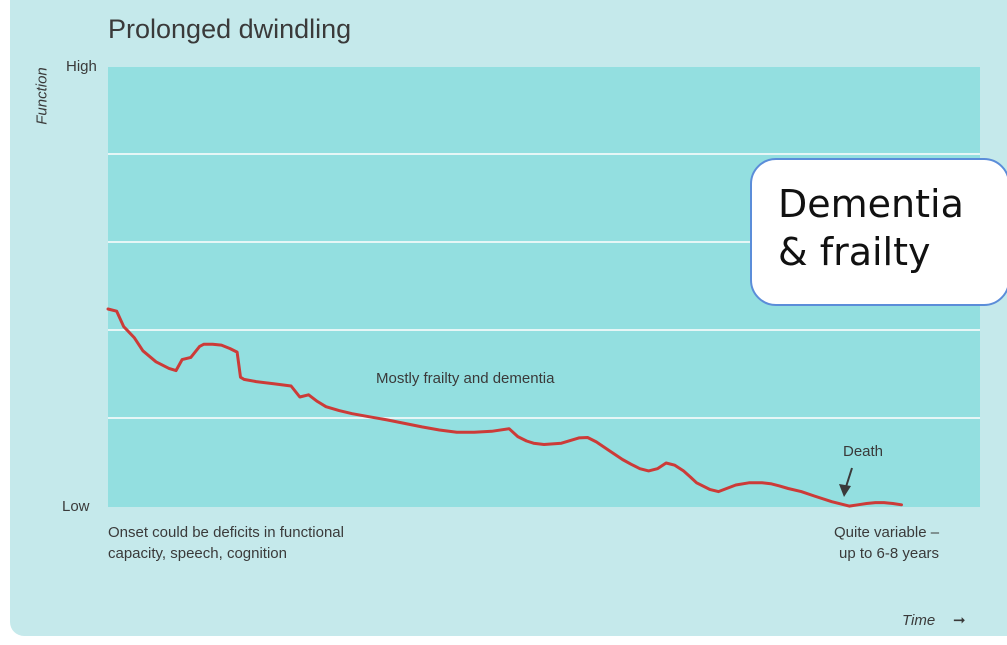  Describe the element at coordinates (919, 620) in the screenshot. I see `x-axis-label: Time` at that location.